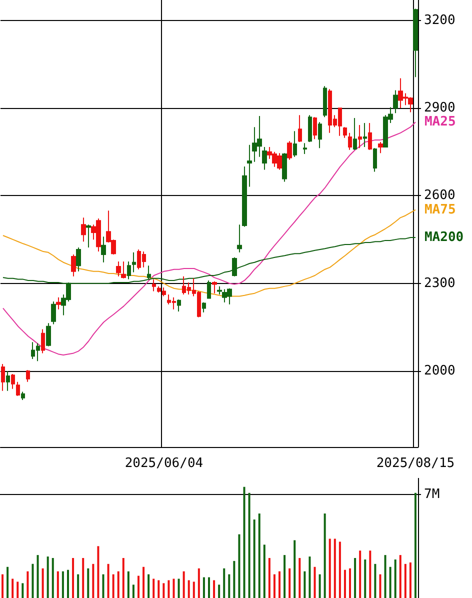 Image resolution: width=472 pixels, height=598 pixels. What do you see at coordinates (415, 463) in the screenshot?
I see `x-tick-label: 2025/08/15` at bounding box center [415, 463].